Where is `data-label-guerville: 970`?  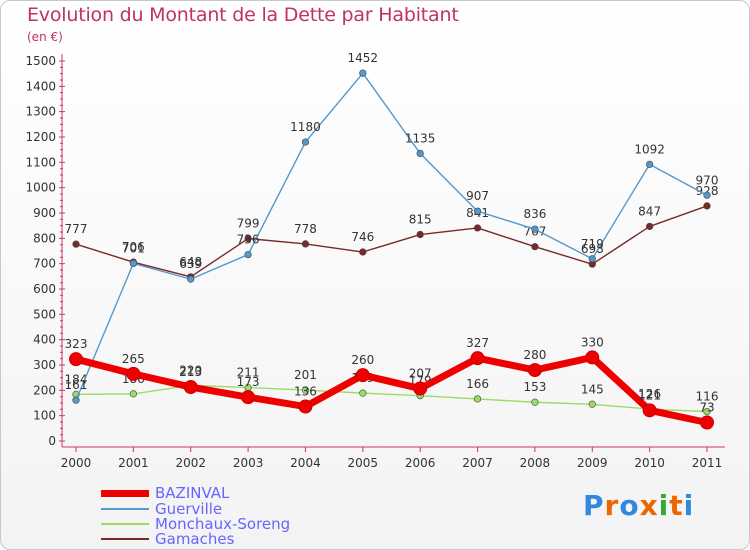 data-label-guerville: 970 is located at coordinates (707, 180).